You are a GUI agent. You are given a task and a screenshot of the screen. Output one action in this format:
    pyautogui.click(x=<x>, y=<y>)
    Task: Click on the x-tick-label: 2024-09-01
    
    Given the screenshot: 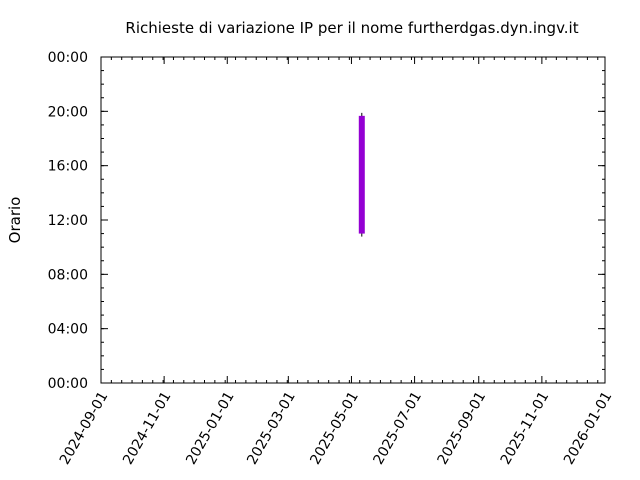 What is the action you would take?
    pyautogui.click(x=84, y=428)
    